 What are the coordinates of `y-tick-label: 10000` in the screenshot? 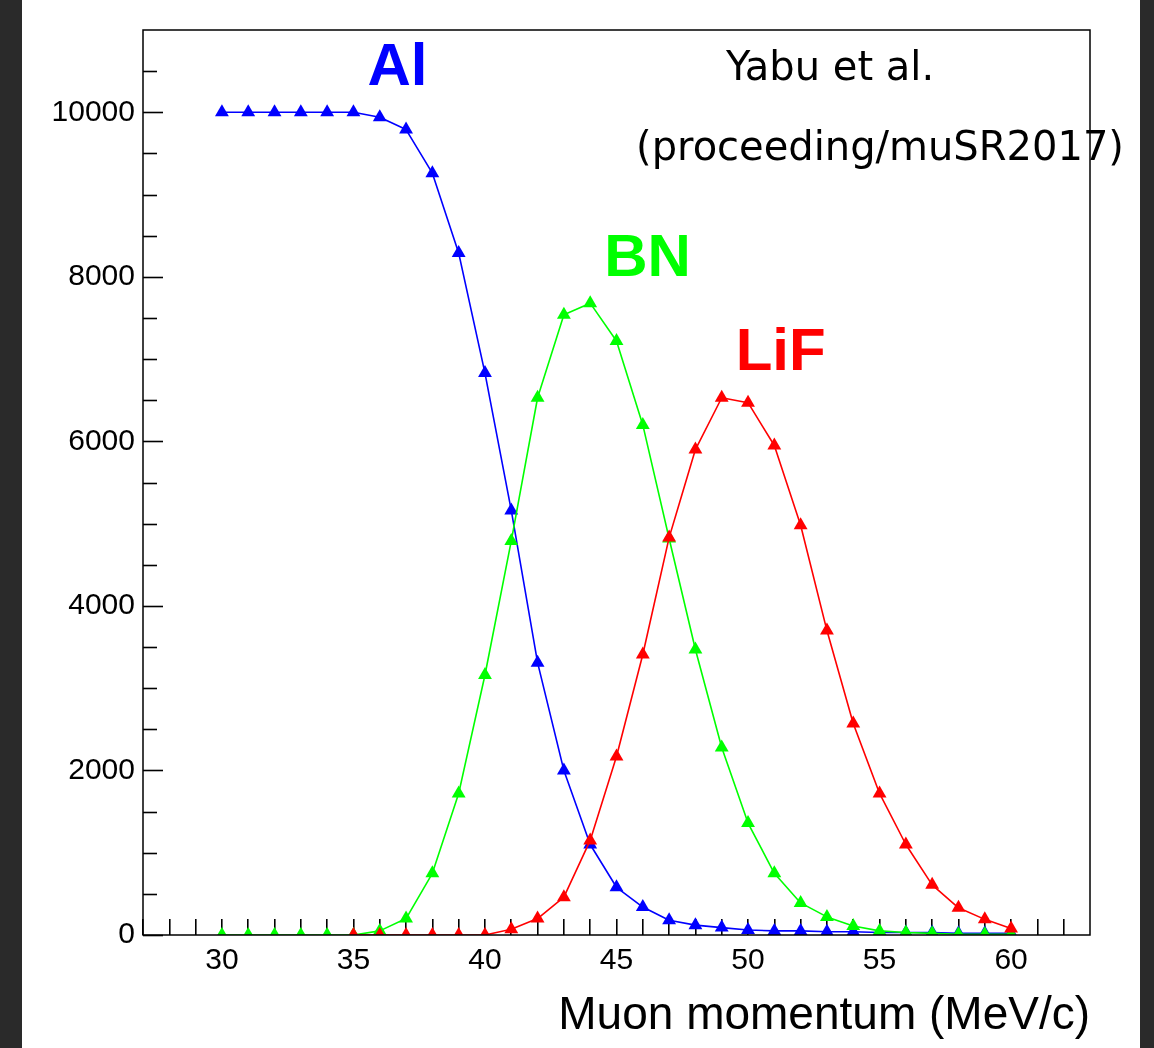 It's located at (93, 110).